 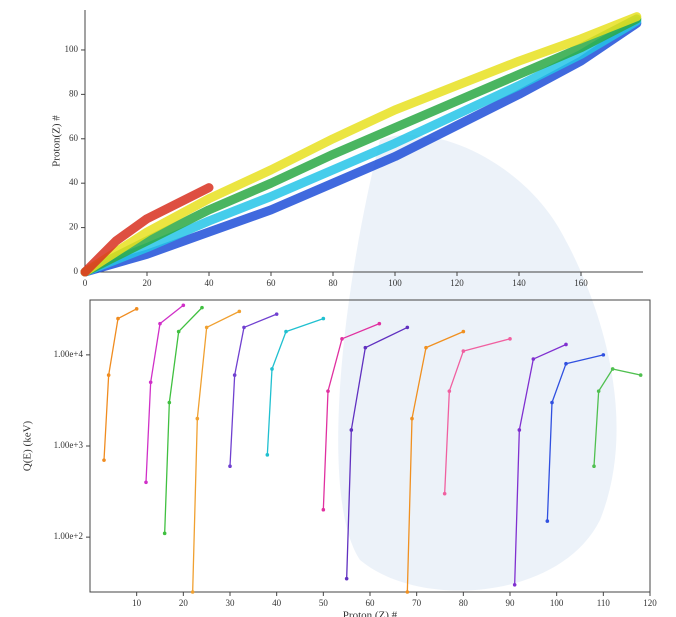 What do you see at coordinates (74, 227) in the screenshot?
I see `y-tick-label: 20` at bounding box center [74, 227].